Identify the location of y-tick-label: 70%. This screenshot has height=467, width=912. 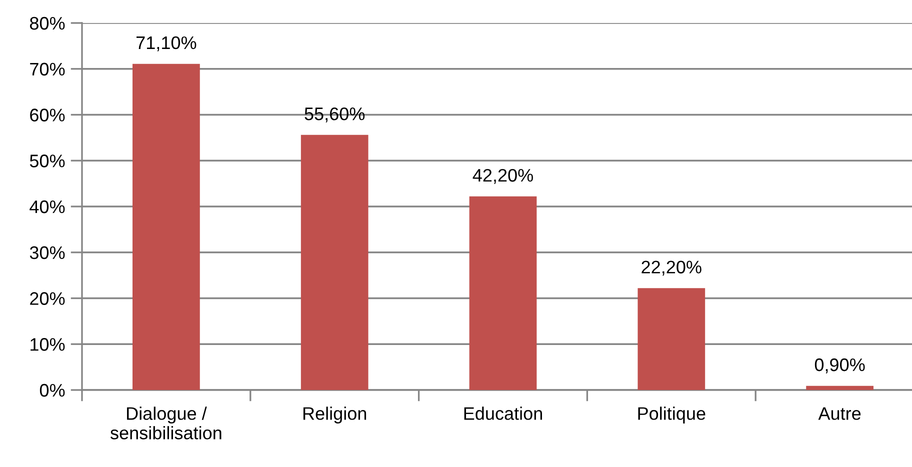
(47, 69).